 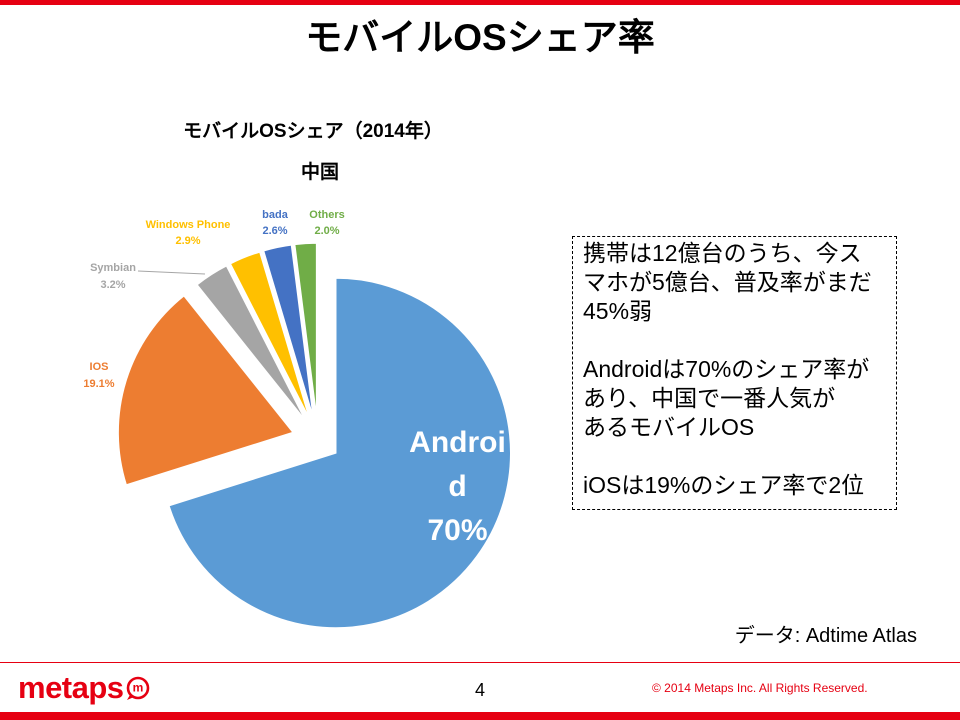 What do you see at coordinates (457, 530) in the screenshot?
I see `pie-label-android-value: 70%` at bounding box center [457, 530].